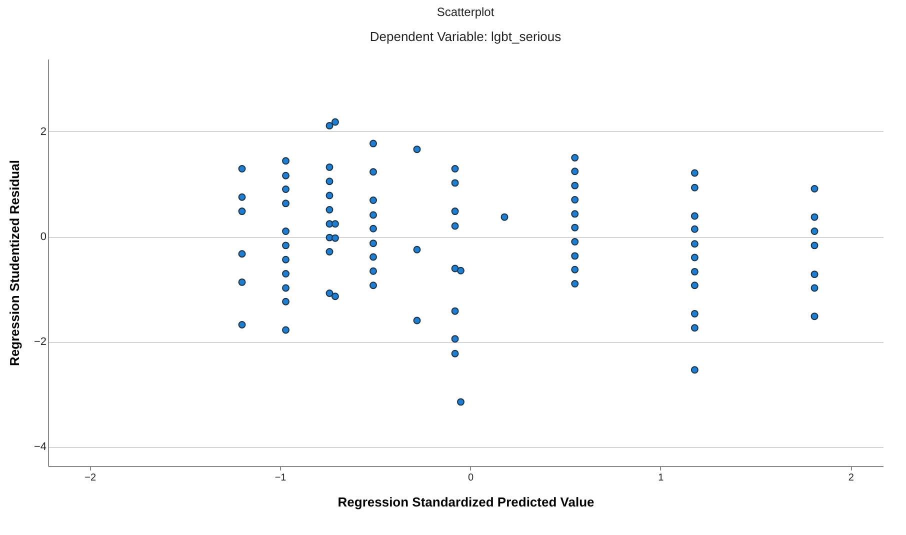 The height and width of the screenshot is (535, 906). Describe the element at coordinates (465, 12) in the screenshot. I see `chart-title: Scatterplot` at that location.